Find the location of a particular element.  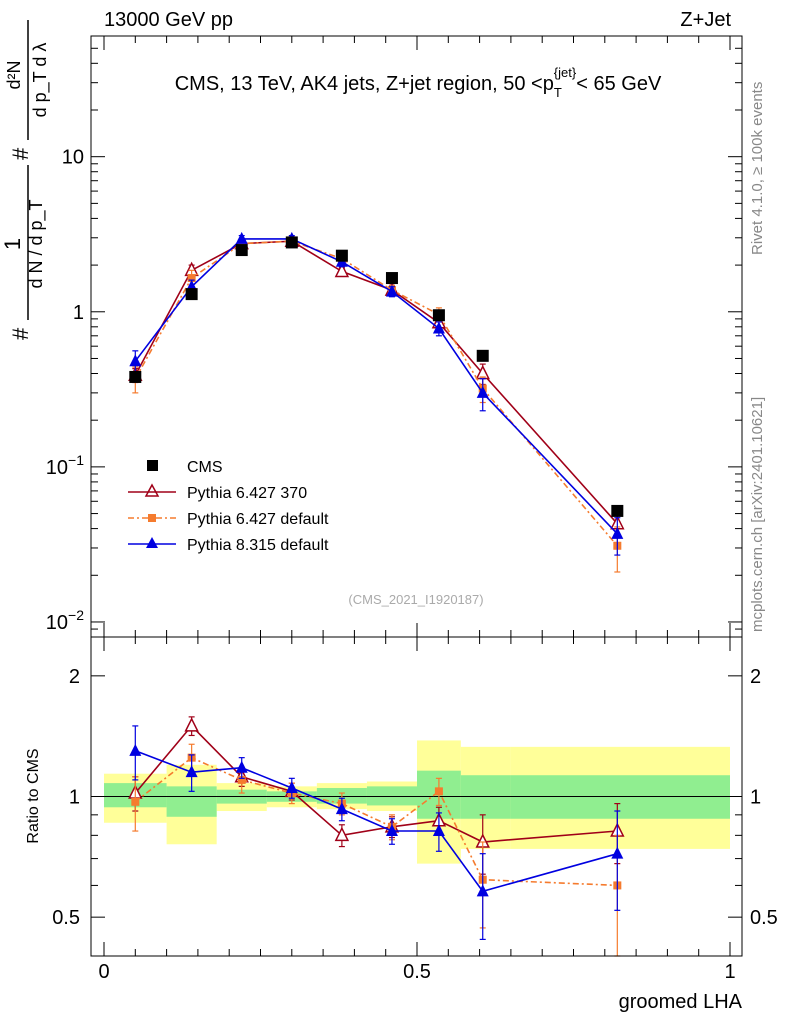

legend-label-p6-default: Pythia 6.427 default is located at coordinates (258, 519).